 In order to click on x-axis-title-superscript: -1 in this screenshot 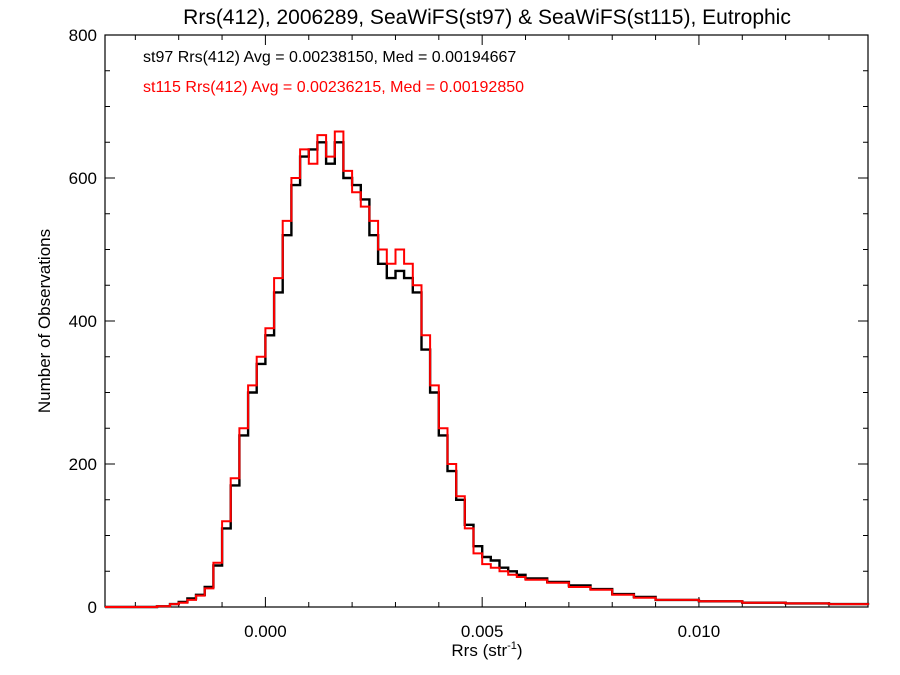, I will do `click(512, 646)`.